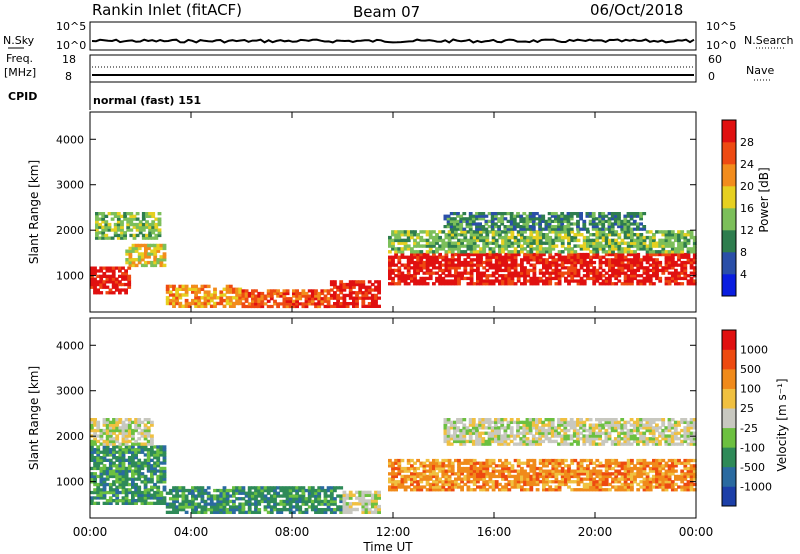  I want to click on colorbar-tick-label: 16, so click(747, 208).